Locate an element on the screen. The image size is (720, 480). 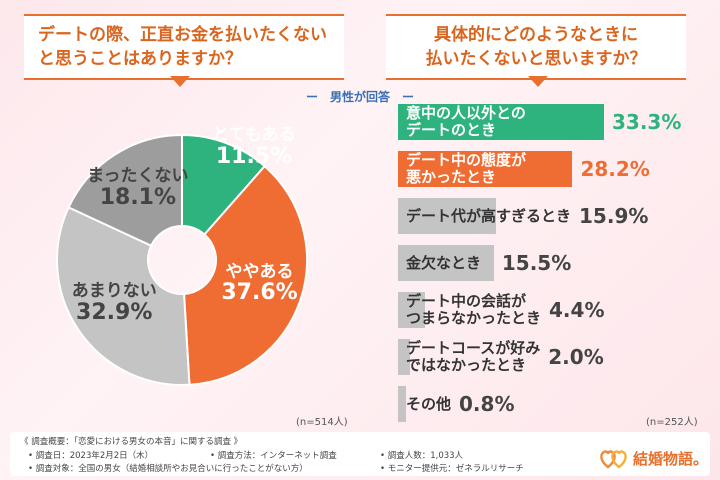
pie-label: まったくない 18.1% is located at coordinates (138, 188).